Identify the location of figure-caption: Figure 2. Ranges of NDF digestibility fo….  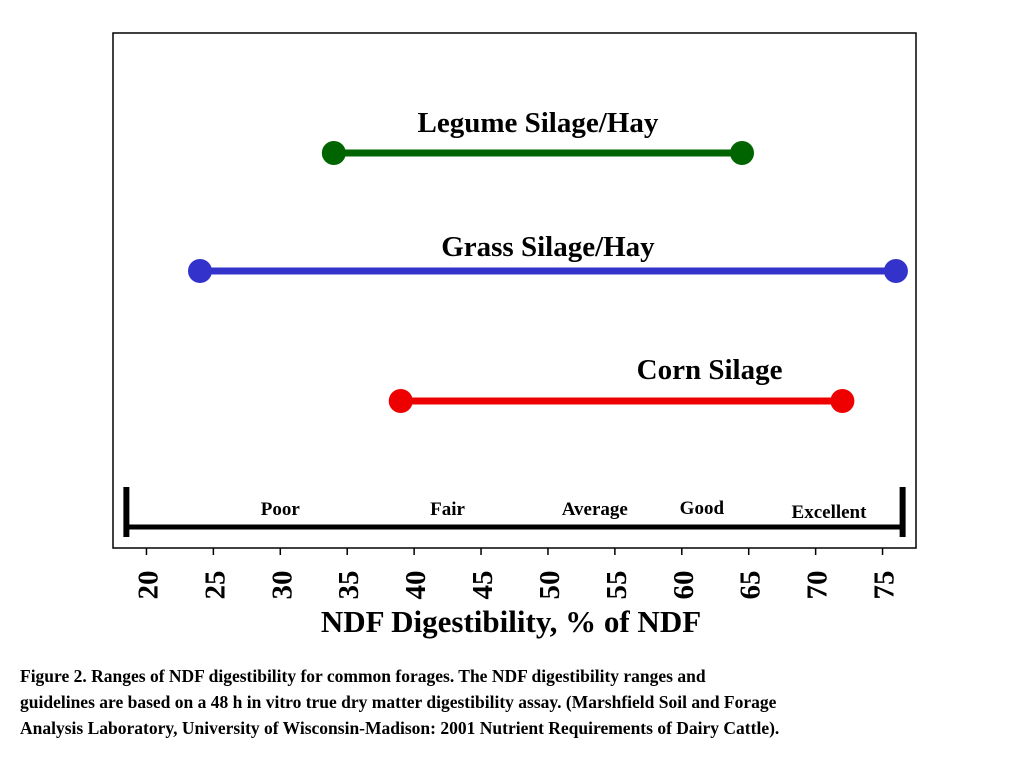
(515, 702).